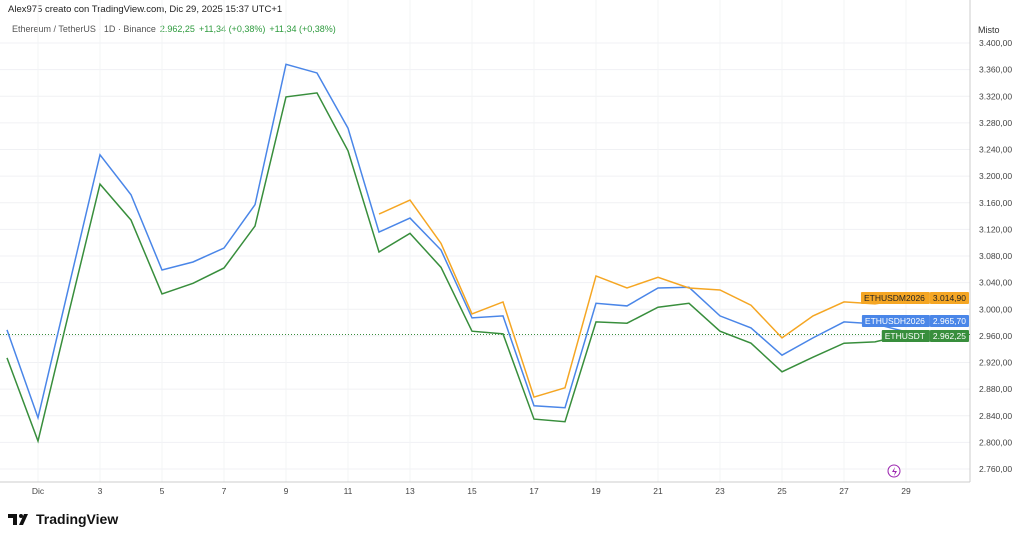 The image size is (1024, 539). I want to click on price-tag-label: 2.962,25, so click(949, 336).